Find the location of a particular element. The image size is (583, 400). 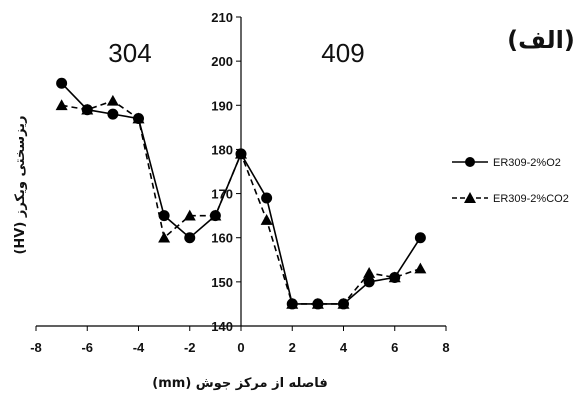

legend-item: ER309-2%O2 is located at coordinates (506, 163).